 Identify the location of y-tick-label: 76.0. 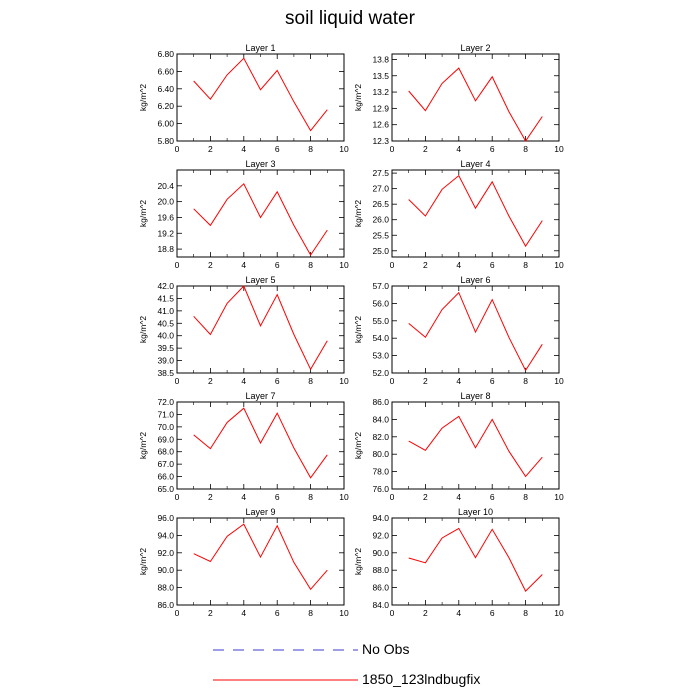
(380, 489).